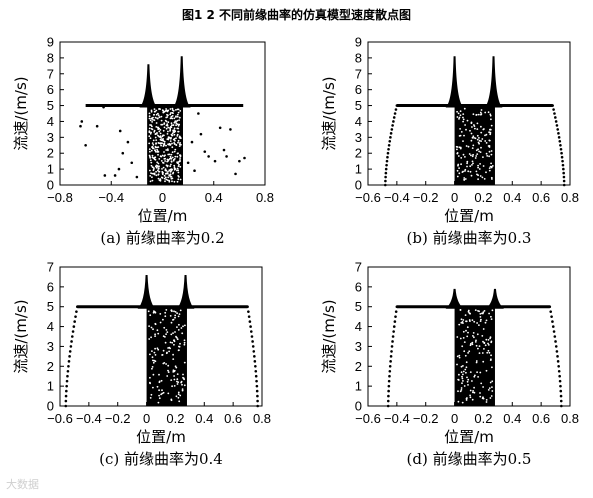 This screenshot has height=498, width=593. What do you see at coordinates (358, 137) in the screenshot?
I see `y-tick-label: 3` at bounding box center [358, 137].